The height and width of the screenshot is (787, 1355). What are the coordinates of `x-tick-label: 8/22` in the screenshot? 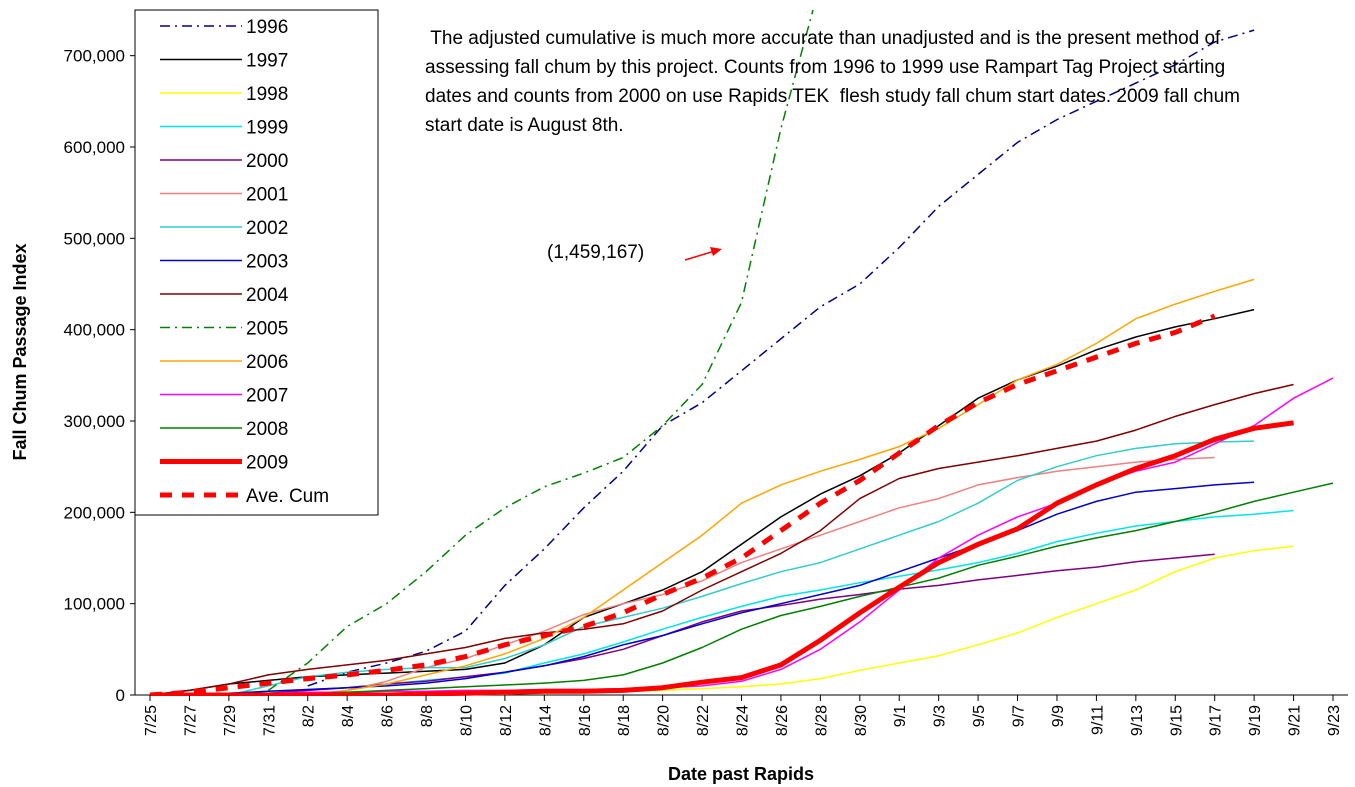 It's located at (703, 720).